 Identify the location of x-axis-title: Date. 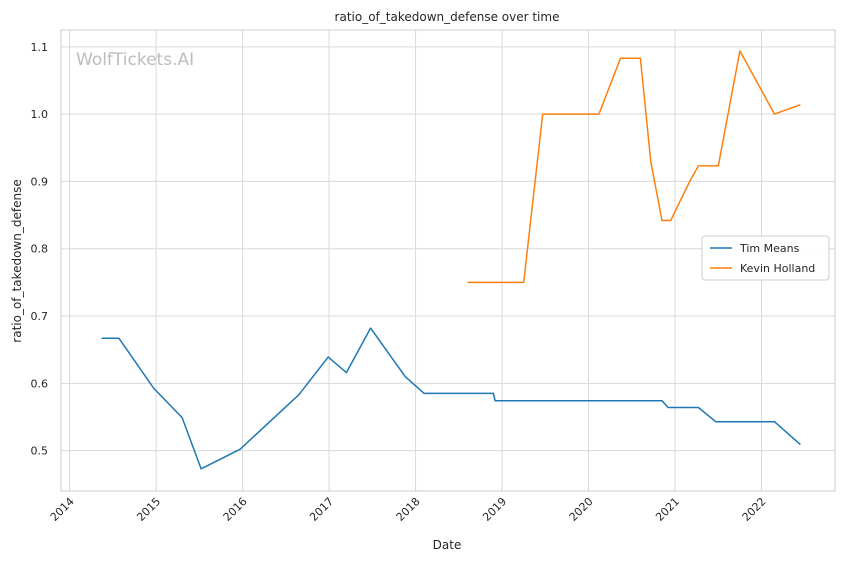
(447, 545).